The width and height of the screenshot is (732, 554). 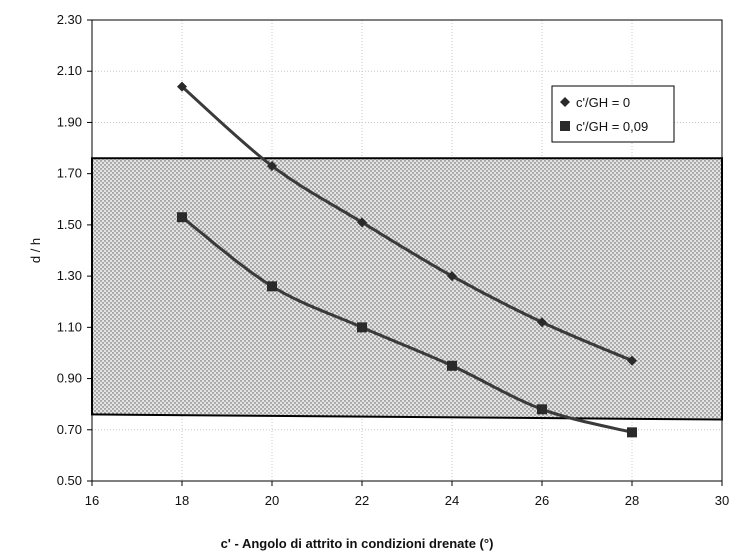 I want to click on x-tick-label: 20, so click(x=272, y=500).